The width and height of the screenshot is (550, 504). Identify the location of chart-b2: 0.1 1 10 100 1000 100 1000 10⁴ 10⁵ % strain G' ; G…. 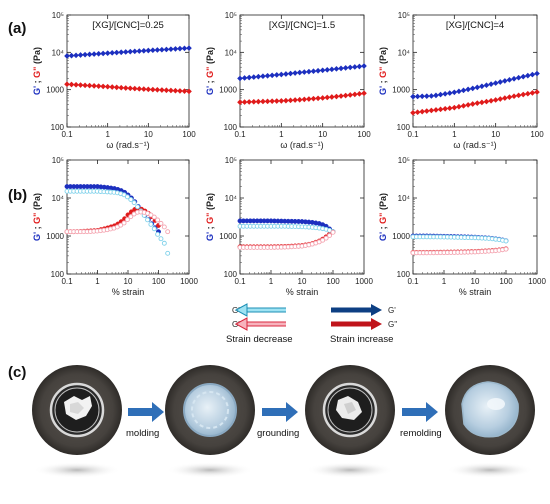
(289, 226).